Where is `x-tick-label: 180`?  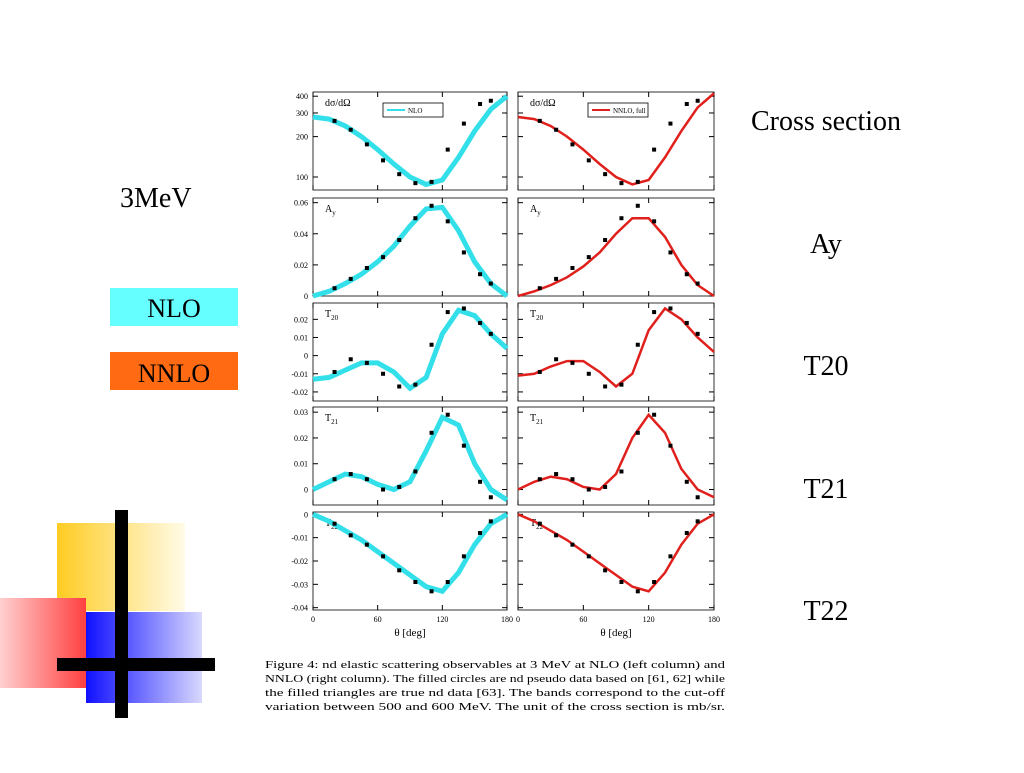
x-tick-label: 180 is located at coordinates (714, 619).